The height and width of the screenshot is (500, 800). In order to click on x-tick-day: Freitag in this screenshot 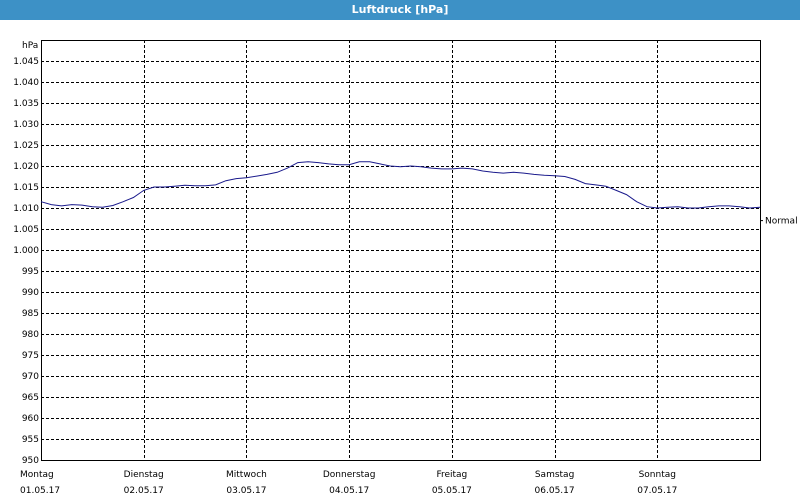, I will do `click(451, 475)`.